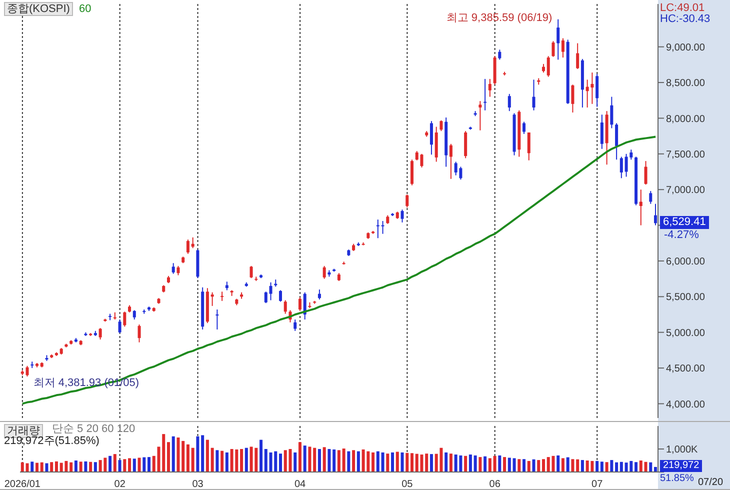  I want to click on y-tick-label: 8,000.00, so click(686, 119).